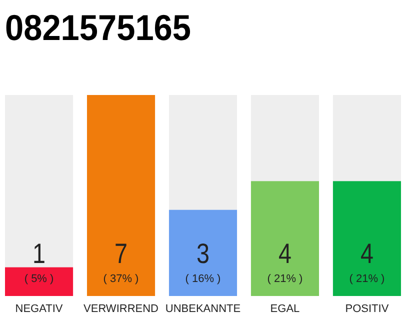 The image size is (410, 320). Describe the element at coordinates (122, 253) in the screenshot. I see `data-label: 7` at that location.